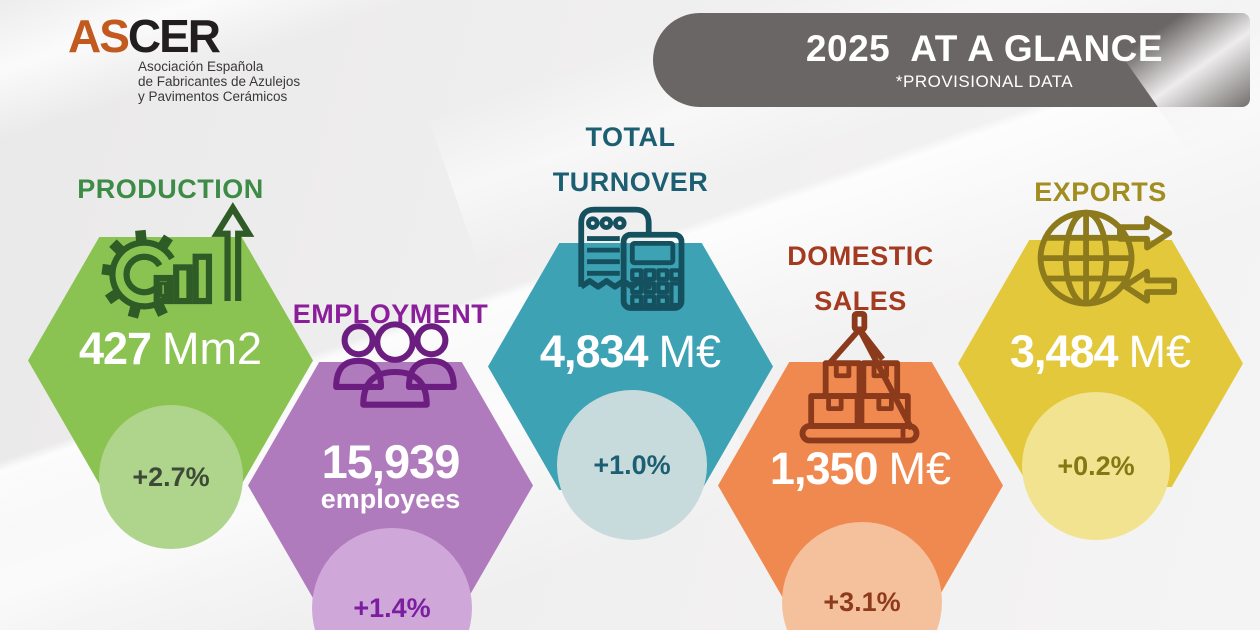  I want to click on people-group-icon, so click(395, 364).